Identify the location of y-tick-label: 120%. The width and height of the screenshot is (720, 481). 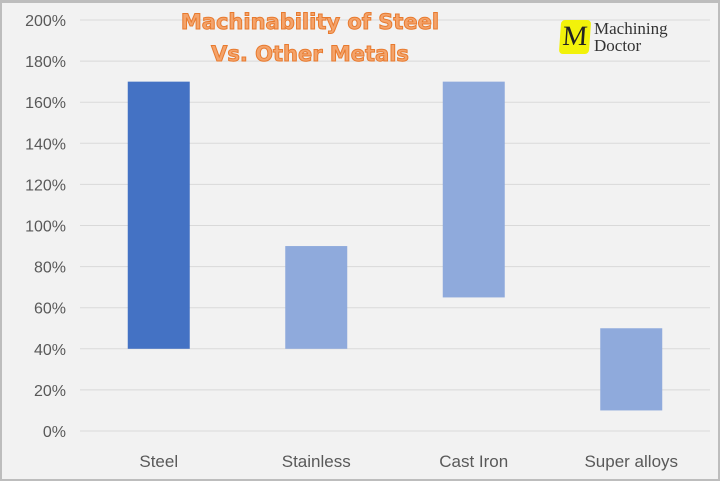
(45, 185).